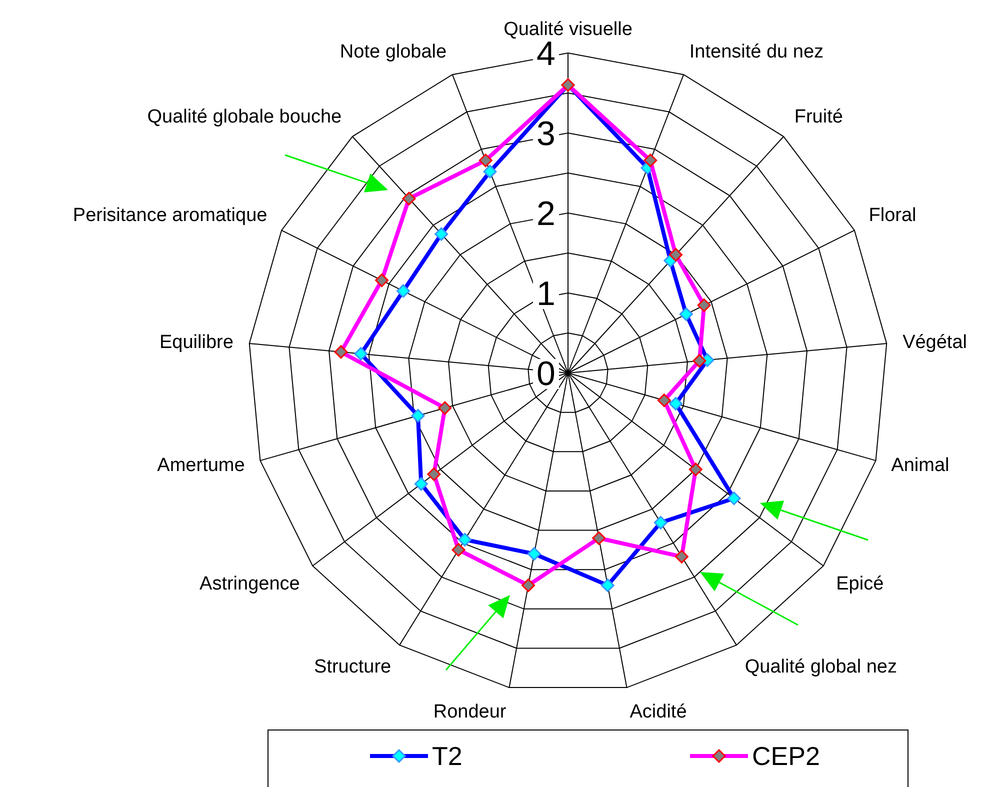  I want to click on y-tick-label: 2, so click(546, 214).